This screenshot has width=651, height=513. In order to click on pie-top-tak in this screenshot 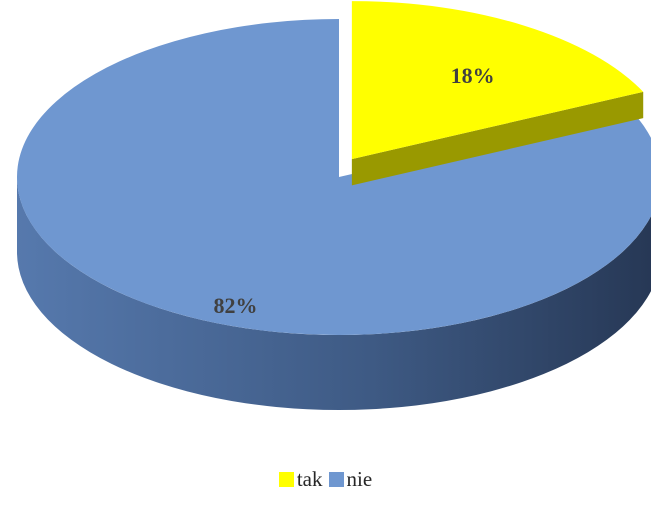, I will do `click(497, 80)`.